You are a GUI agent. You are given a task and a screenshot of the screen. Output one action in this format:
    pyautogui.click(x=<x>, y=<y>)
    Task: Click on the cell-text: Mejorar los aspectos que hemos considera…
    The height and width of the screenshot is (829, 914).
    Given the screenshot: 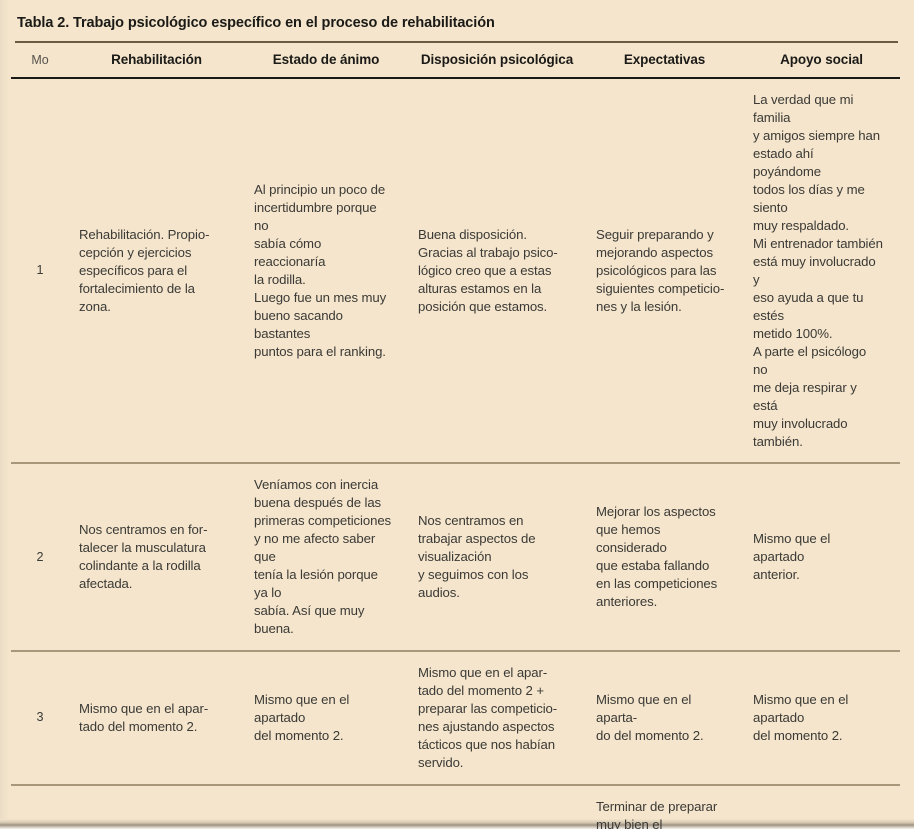 What is the action you would take?
    pyautogui.click(x=657, y=557)
    